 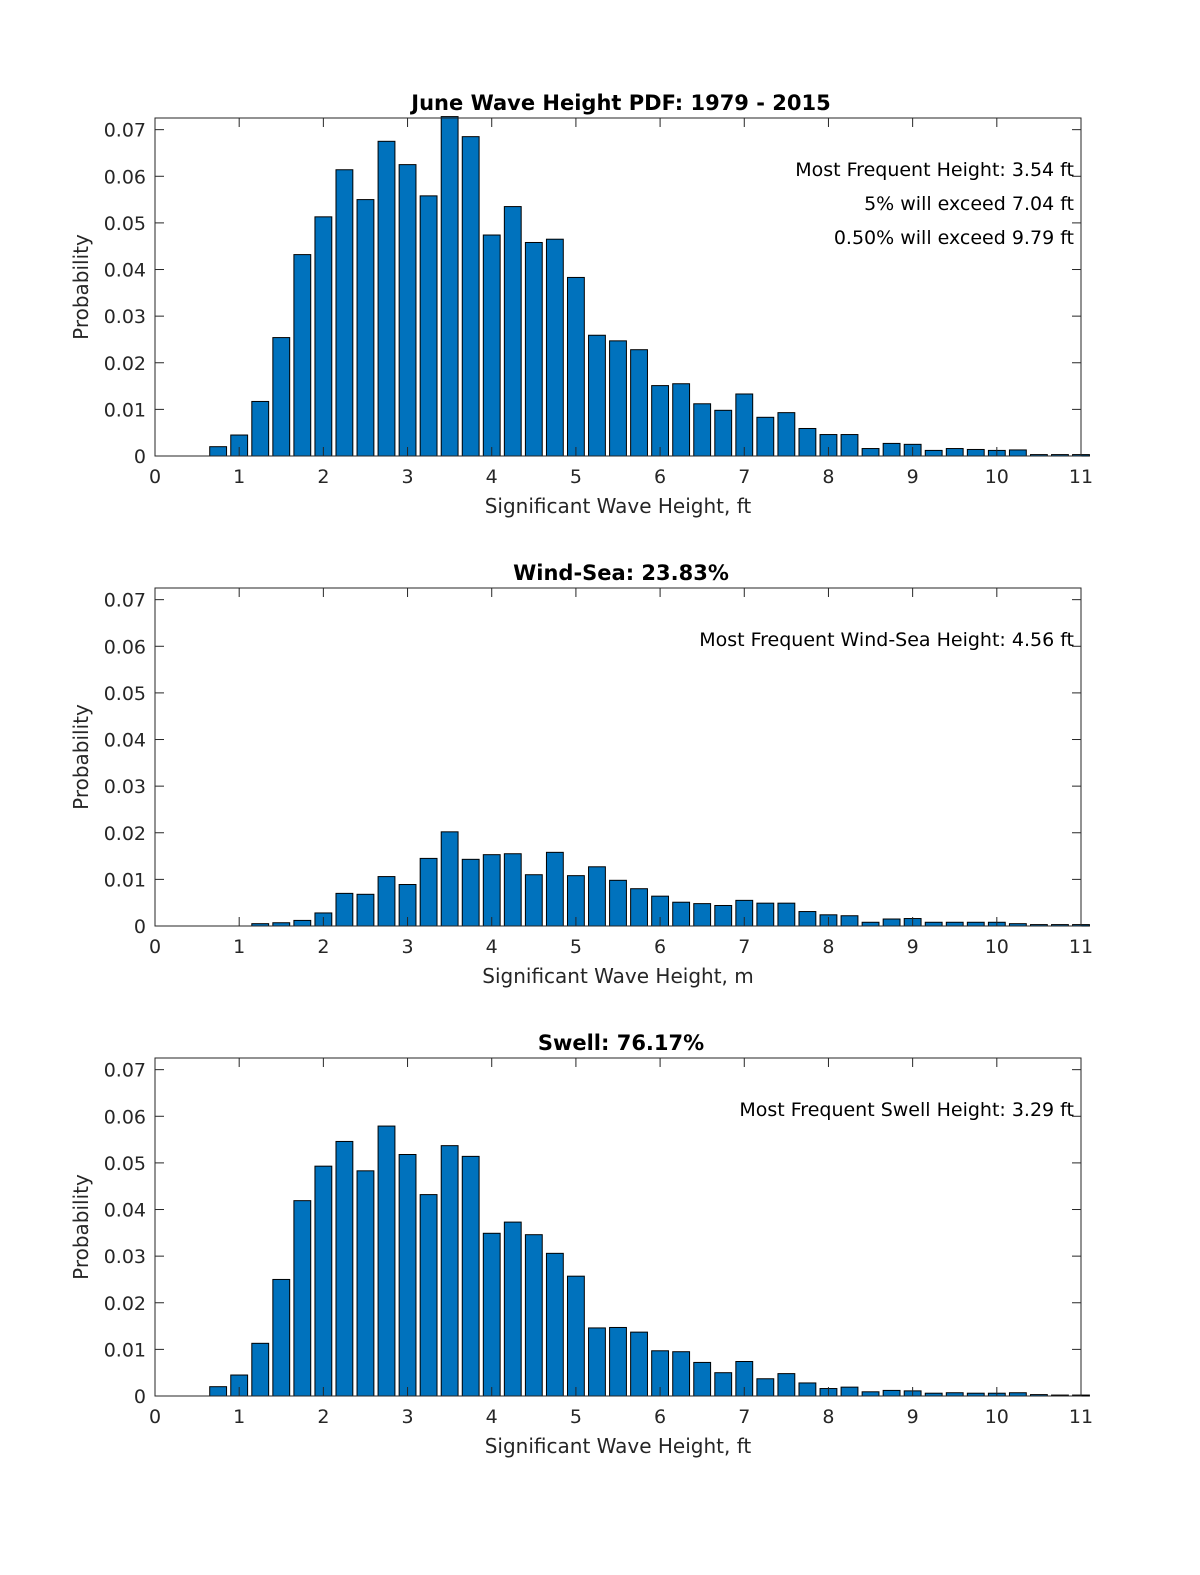 What do you see at coordinates (155, 477) in the screenshot?
I see `x-tick-label: 0` at bounding box center [155, 477].